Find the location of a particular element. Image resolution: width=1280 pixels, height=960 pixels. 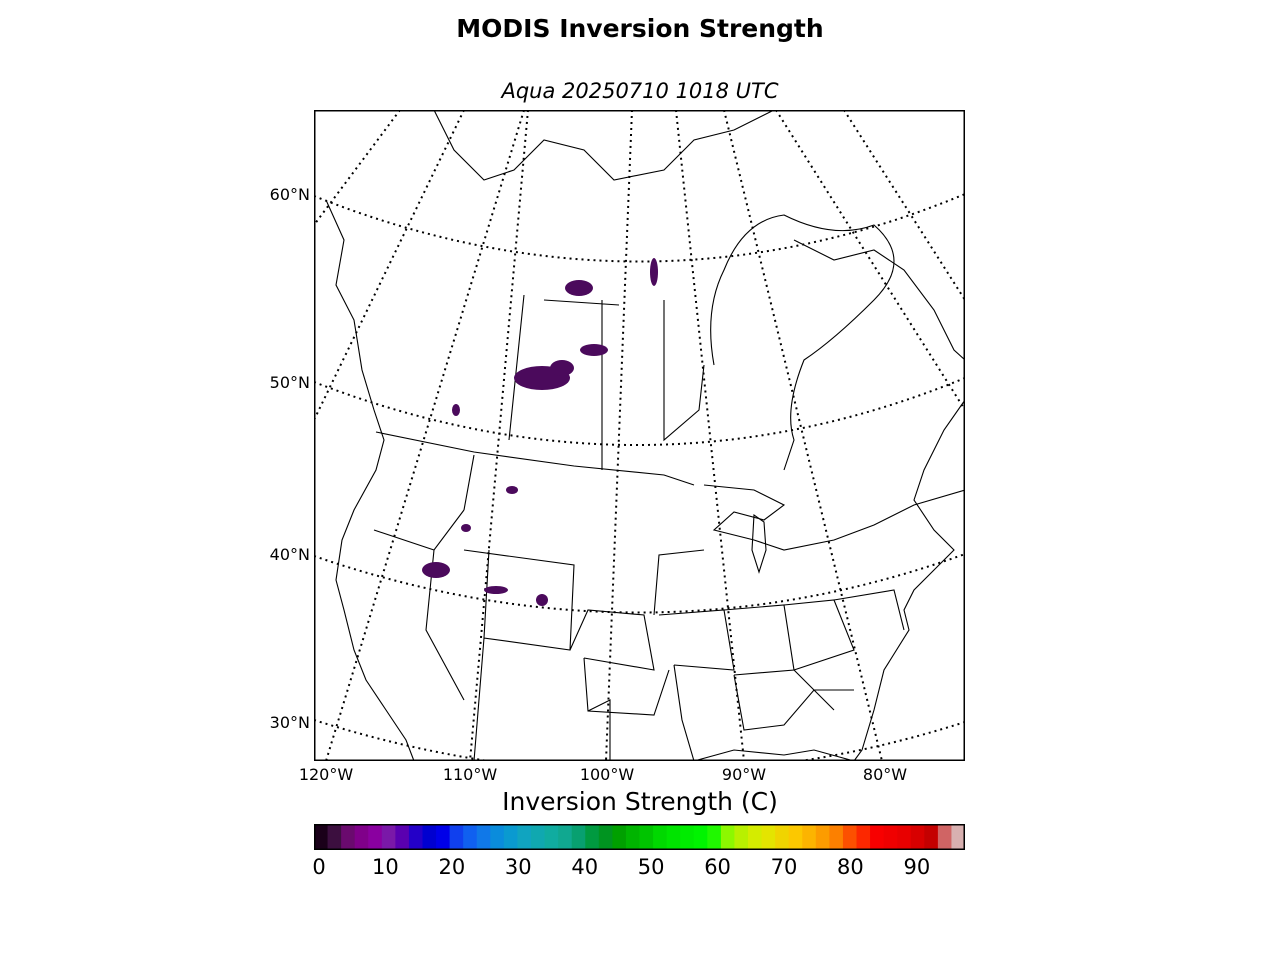

parallel-40n is located at coordinates (639, 583).